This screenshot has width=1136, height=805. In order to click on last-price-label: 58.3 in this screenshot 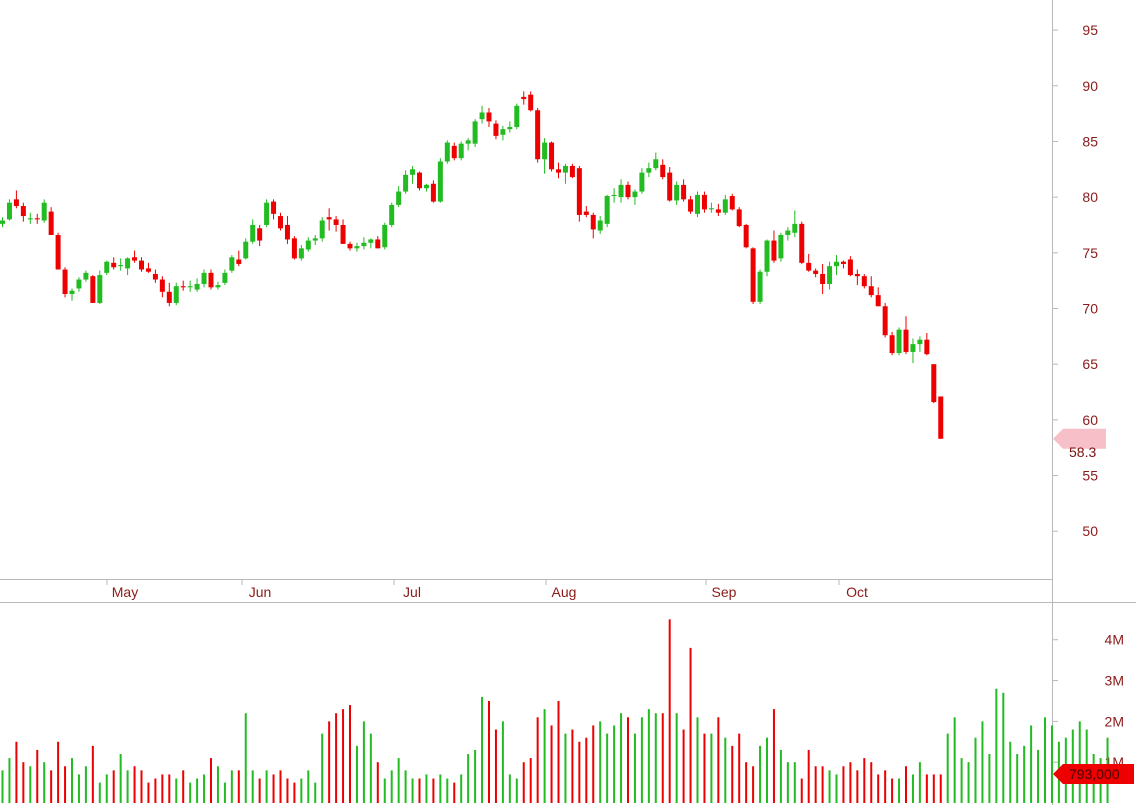, I will do `click(1082, 452)`.